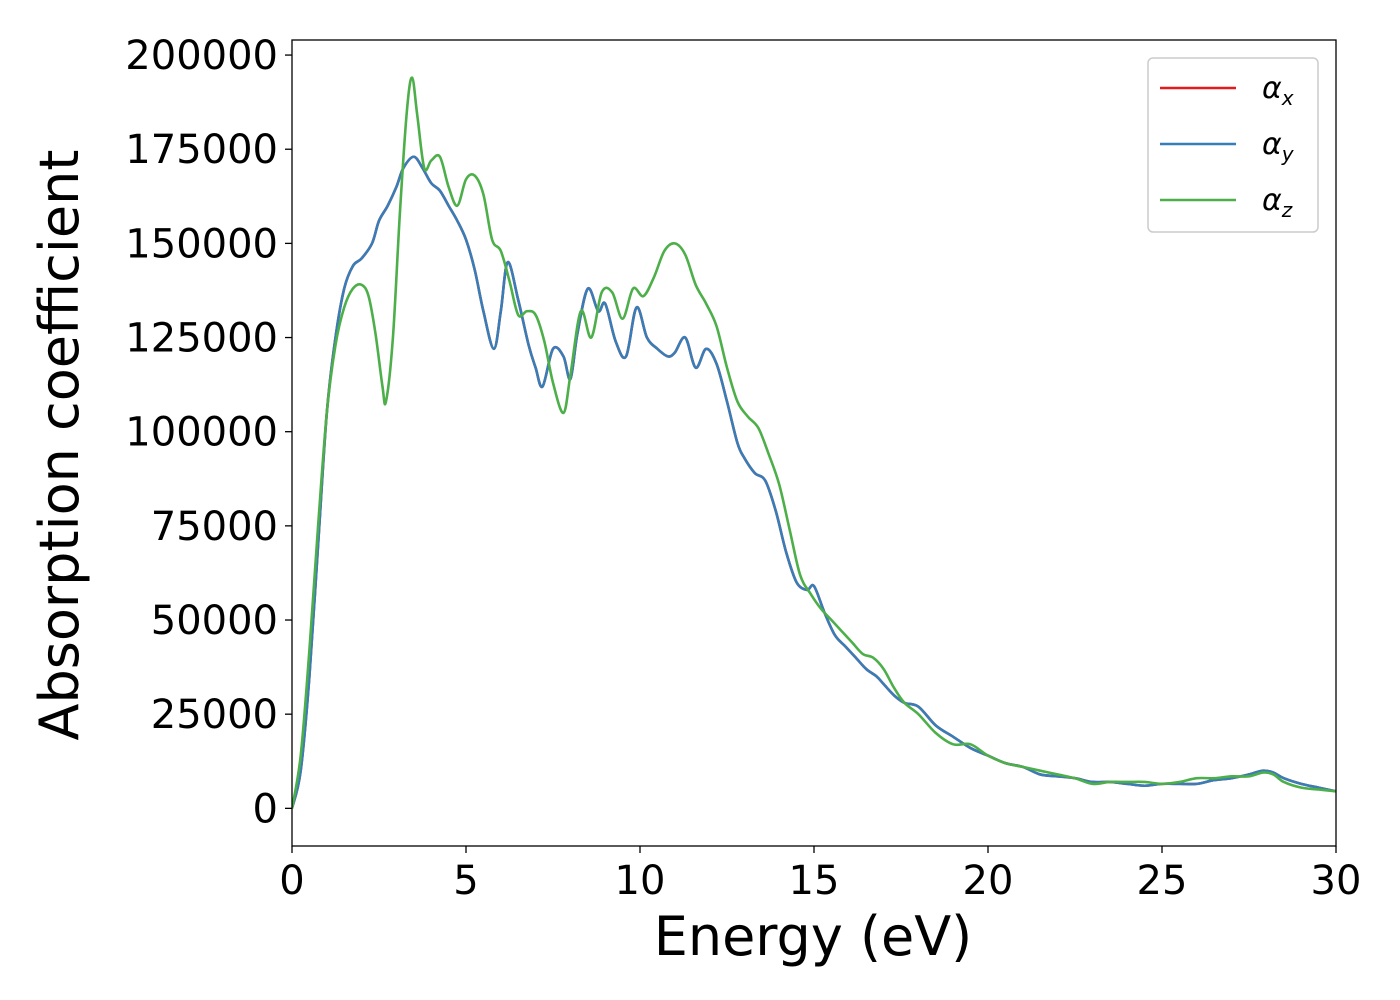  Describe the element at coordinates (1233, 145) in the screenshot. I see `legend: αx αy αz` at that location.